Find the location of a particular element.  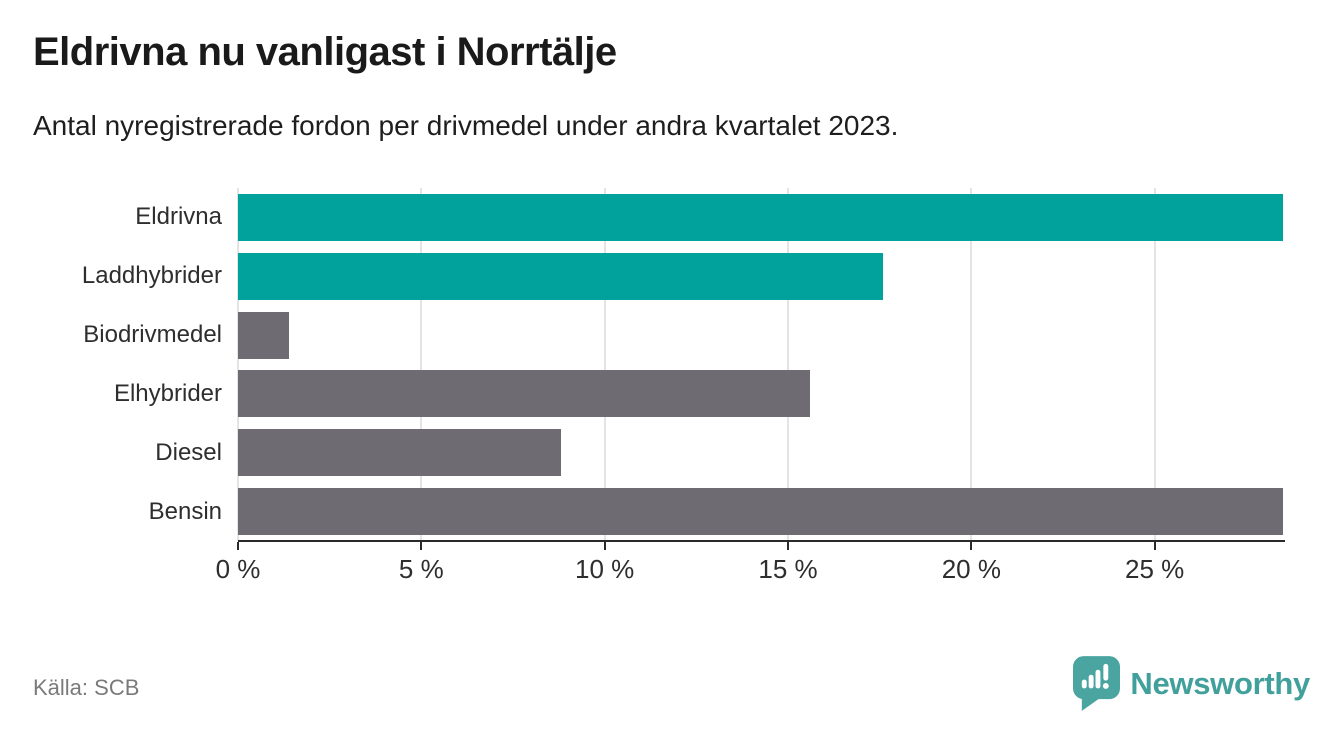

x-axis-line is located at coordinates (761, 541).